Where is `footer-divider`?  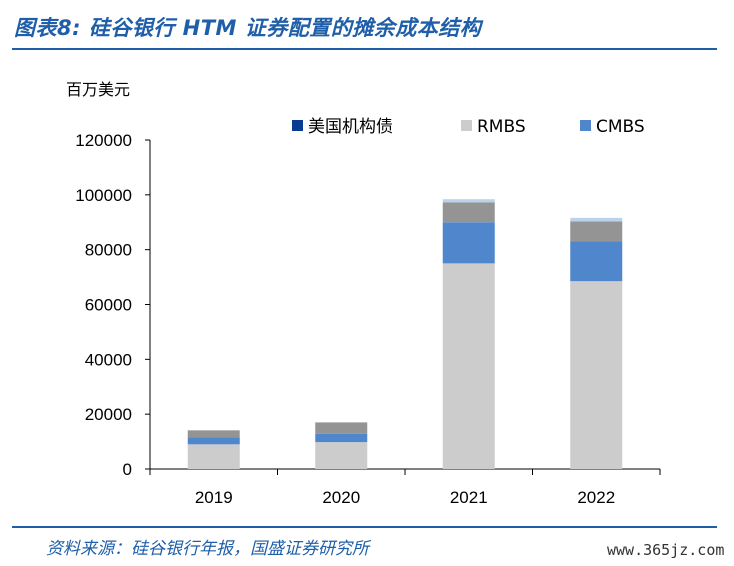 footer-divider is located at coordinates (364, 527).